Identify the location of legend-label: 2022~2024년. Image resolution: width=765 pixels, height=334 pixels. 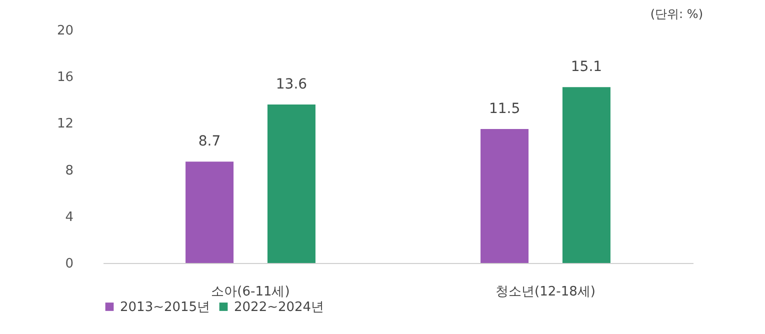
(279, 307).